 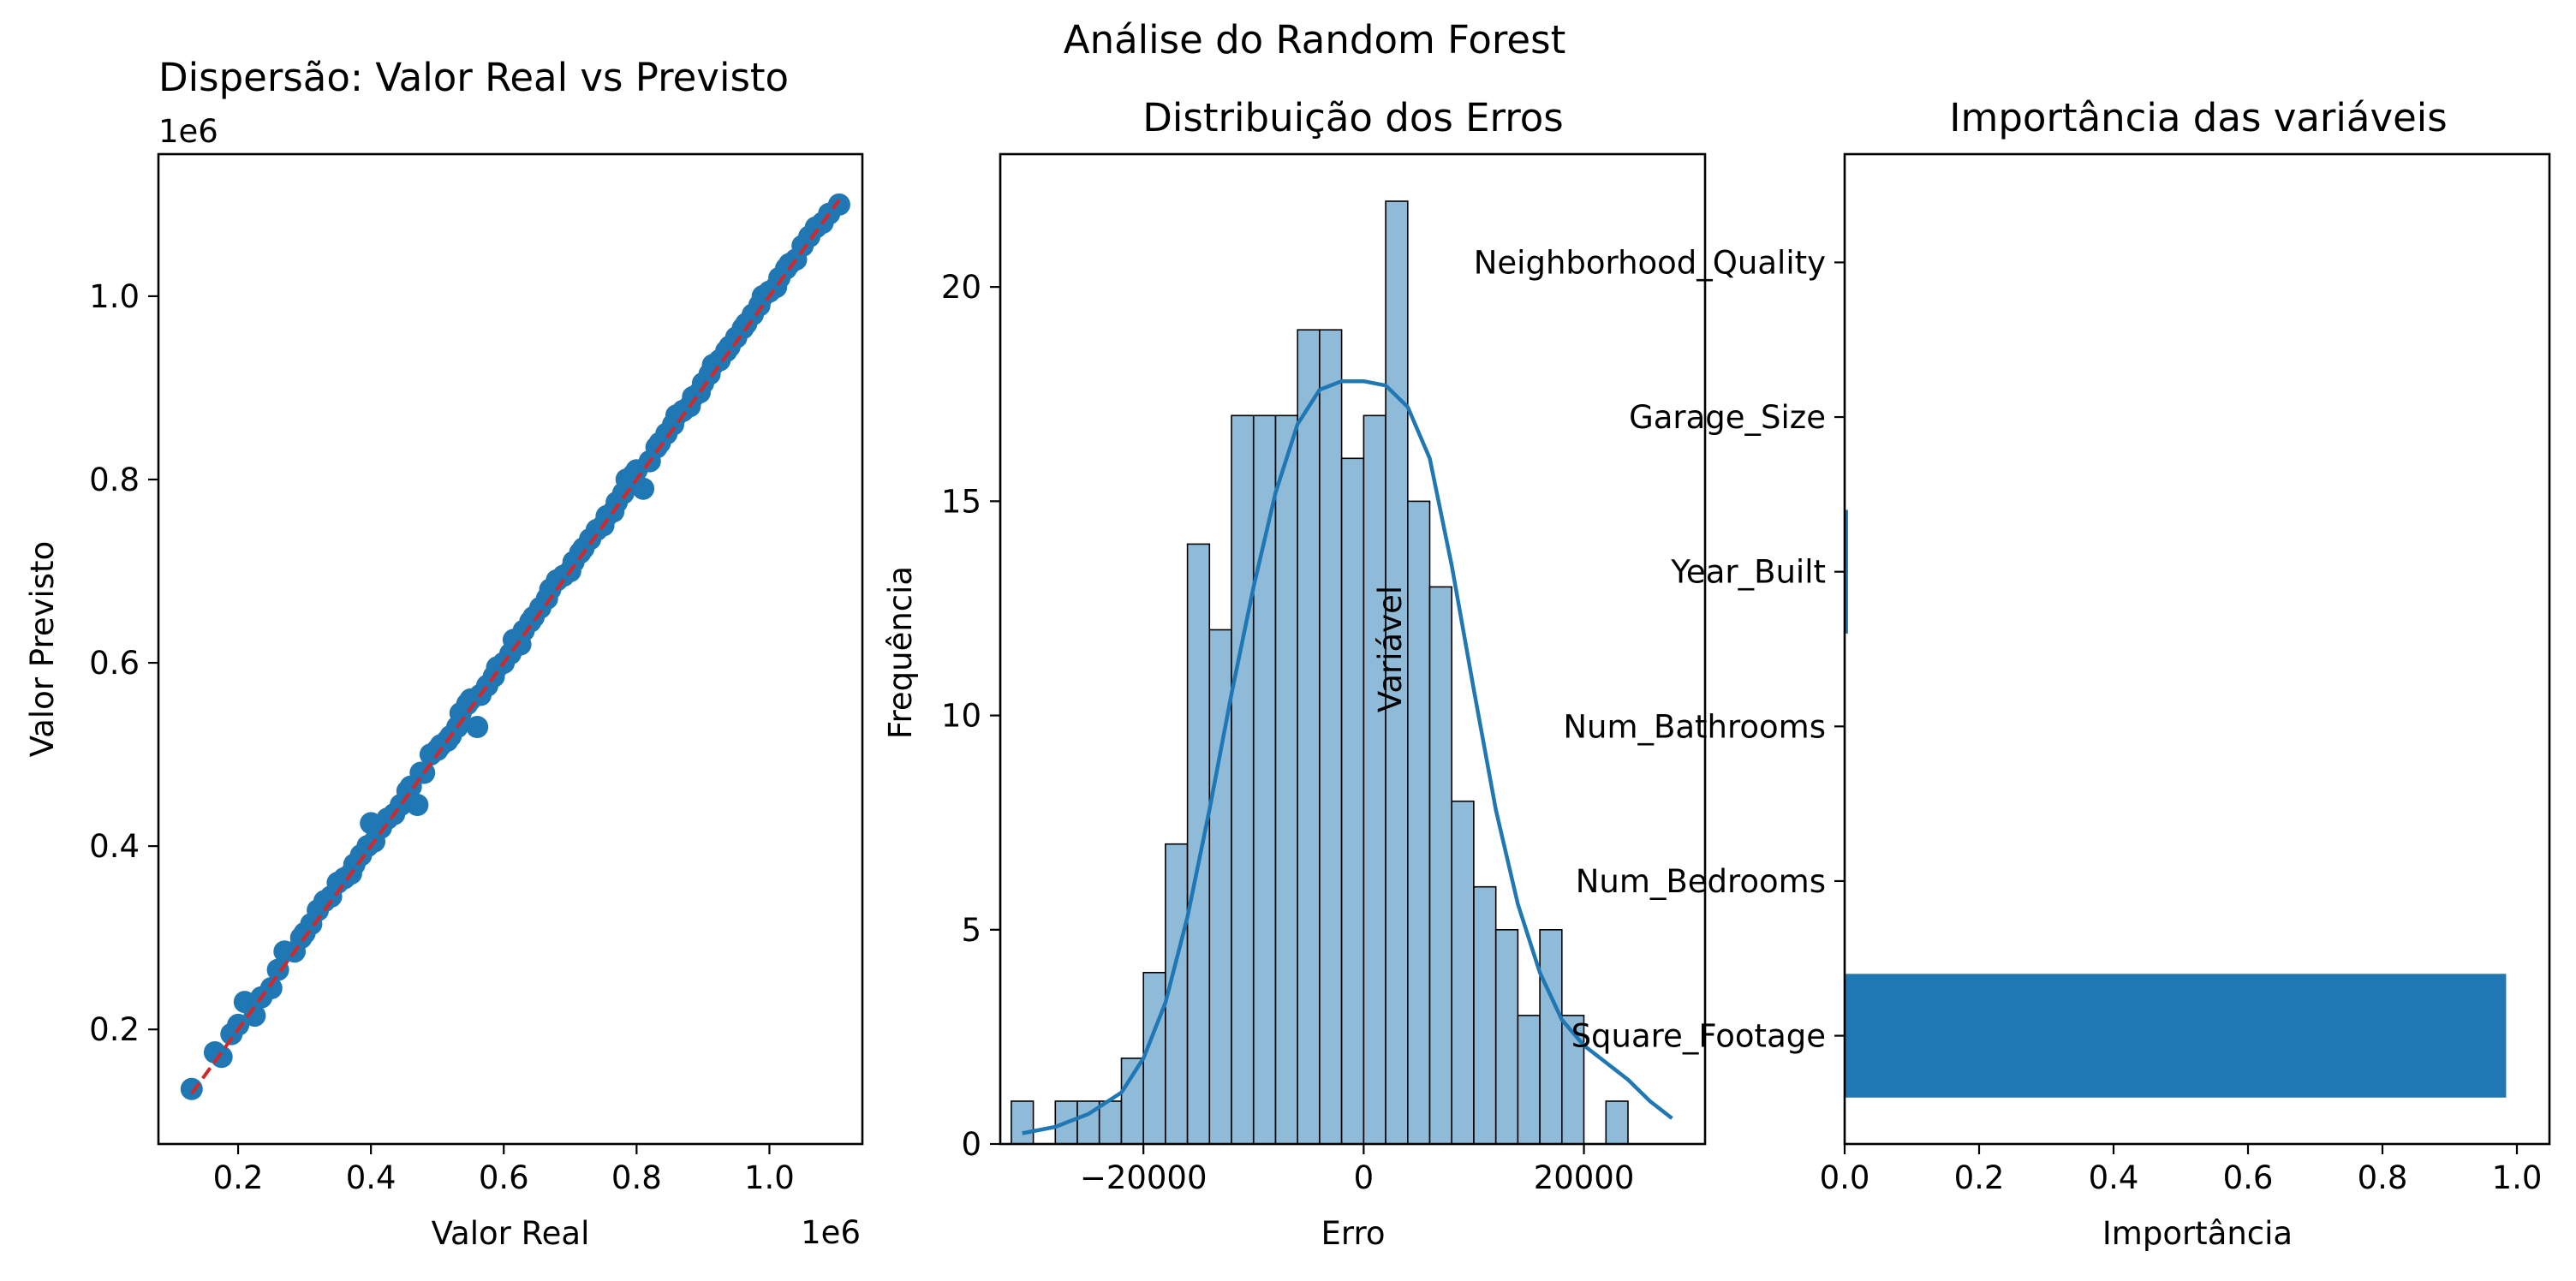 I want to click on scatter-y-ticks: 0.2 0.4 0.6 0.8 1.0, so click(x=123, y=663).